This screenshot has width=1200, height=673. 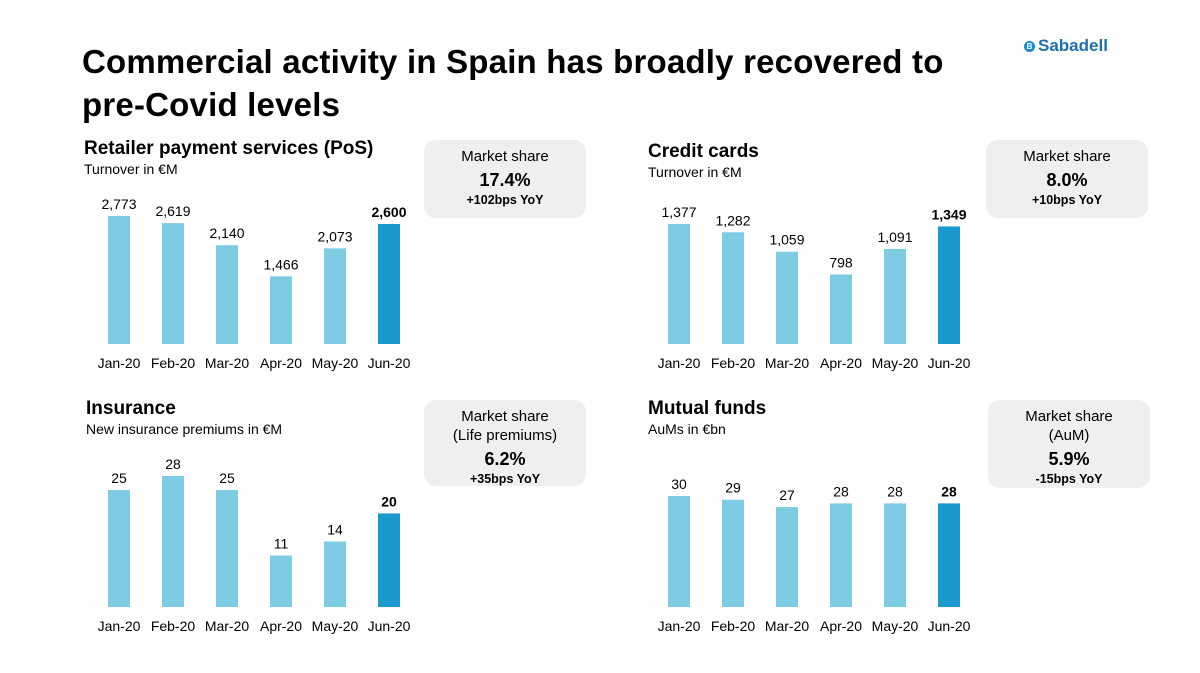 I want to click on bar-value-label: 2,600, so click(x=388, y=212).